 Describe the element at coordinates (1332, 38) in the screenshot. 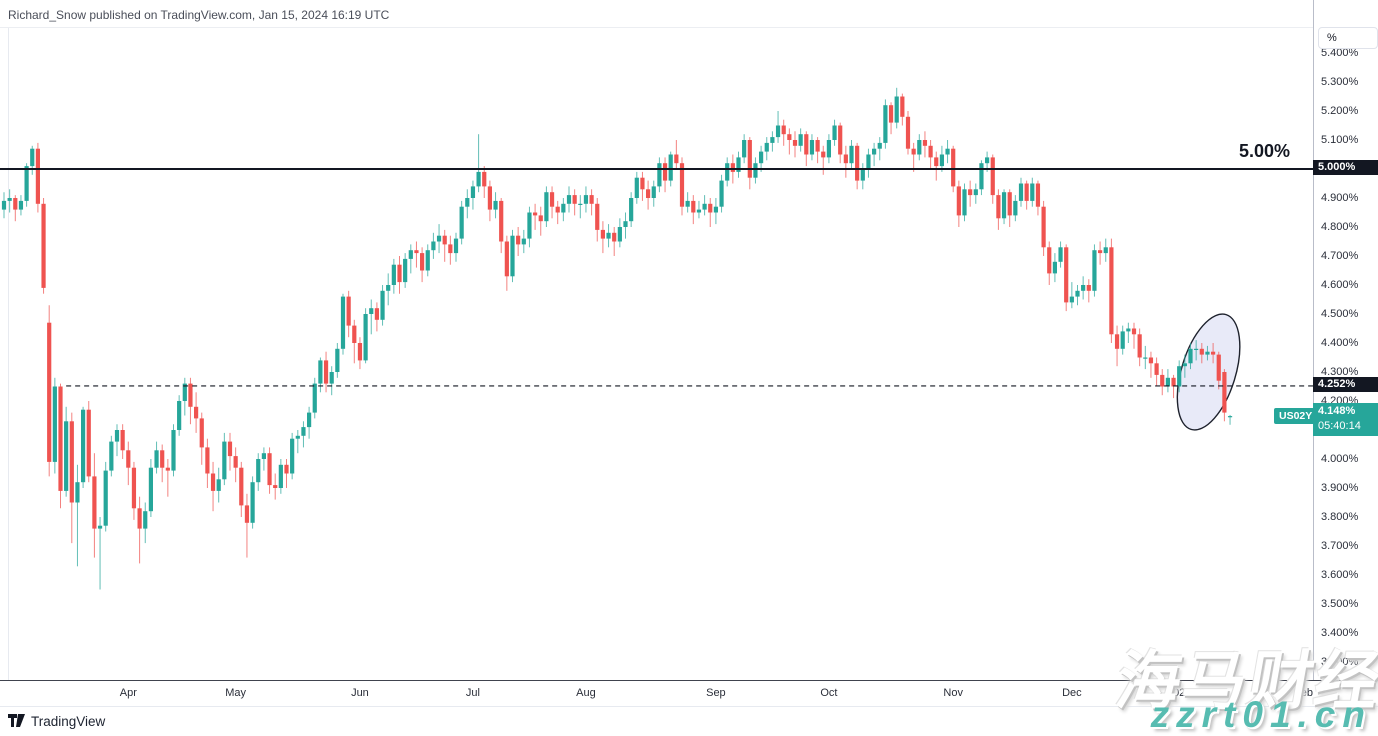

I see `percent-icon: %` at that location.